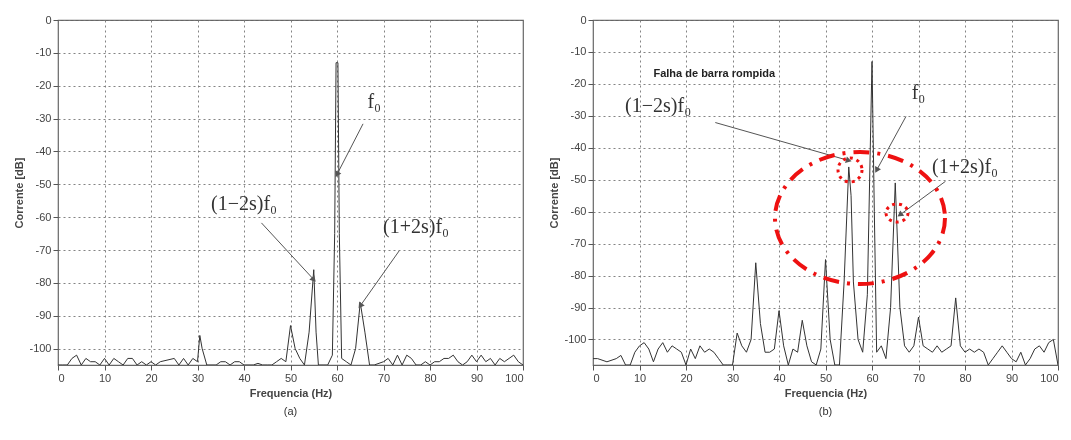  I want to click on text: (b), so click(825, 411).